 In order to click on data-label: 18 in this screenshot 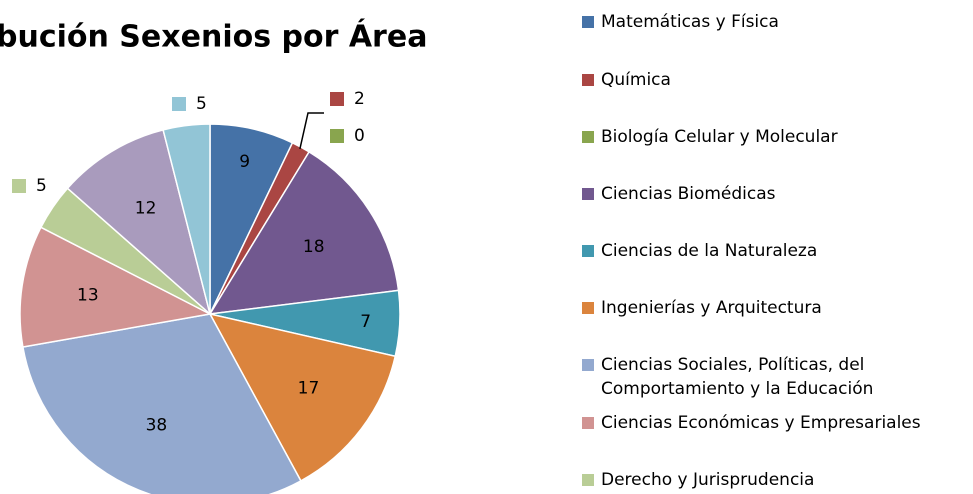, I will do `click(314, 247)`.